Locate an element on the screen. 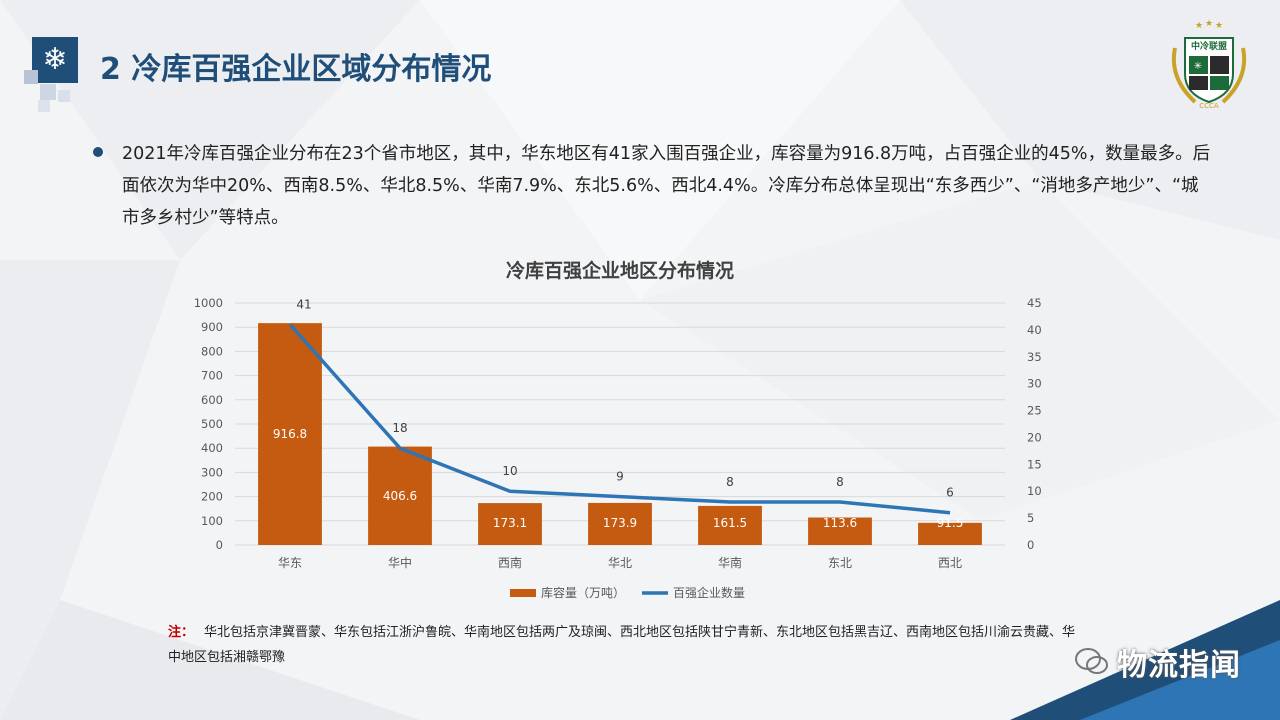  line-series is located at coordinates (619, 419).